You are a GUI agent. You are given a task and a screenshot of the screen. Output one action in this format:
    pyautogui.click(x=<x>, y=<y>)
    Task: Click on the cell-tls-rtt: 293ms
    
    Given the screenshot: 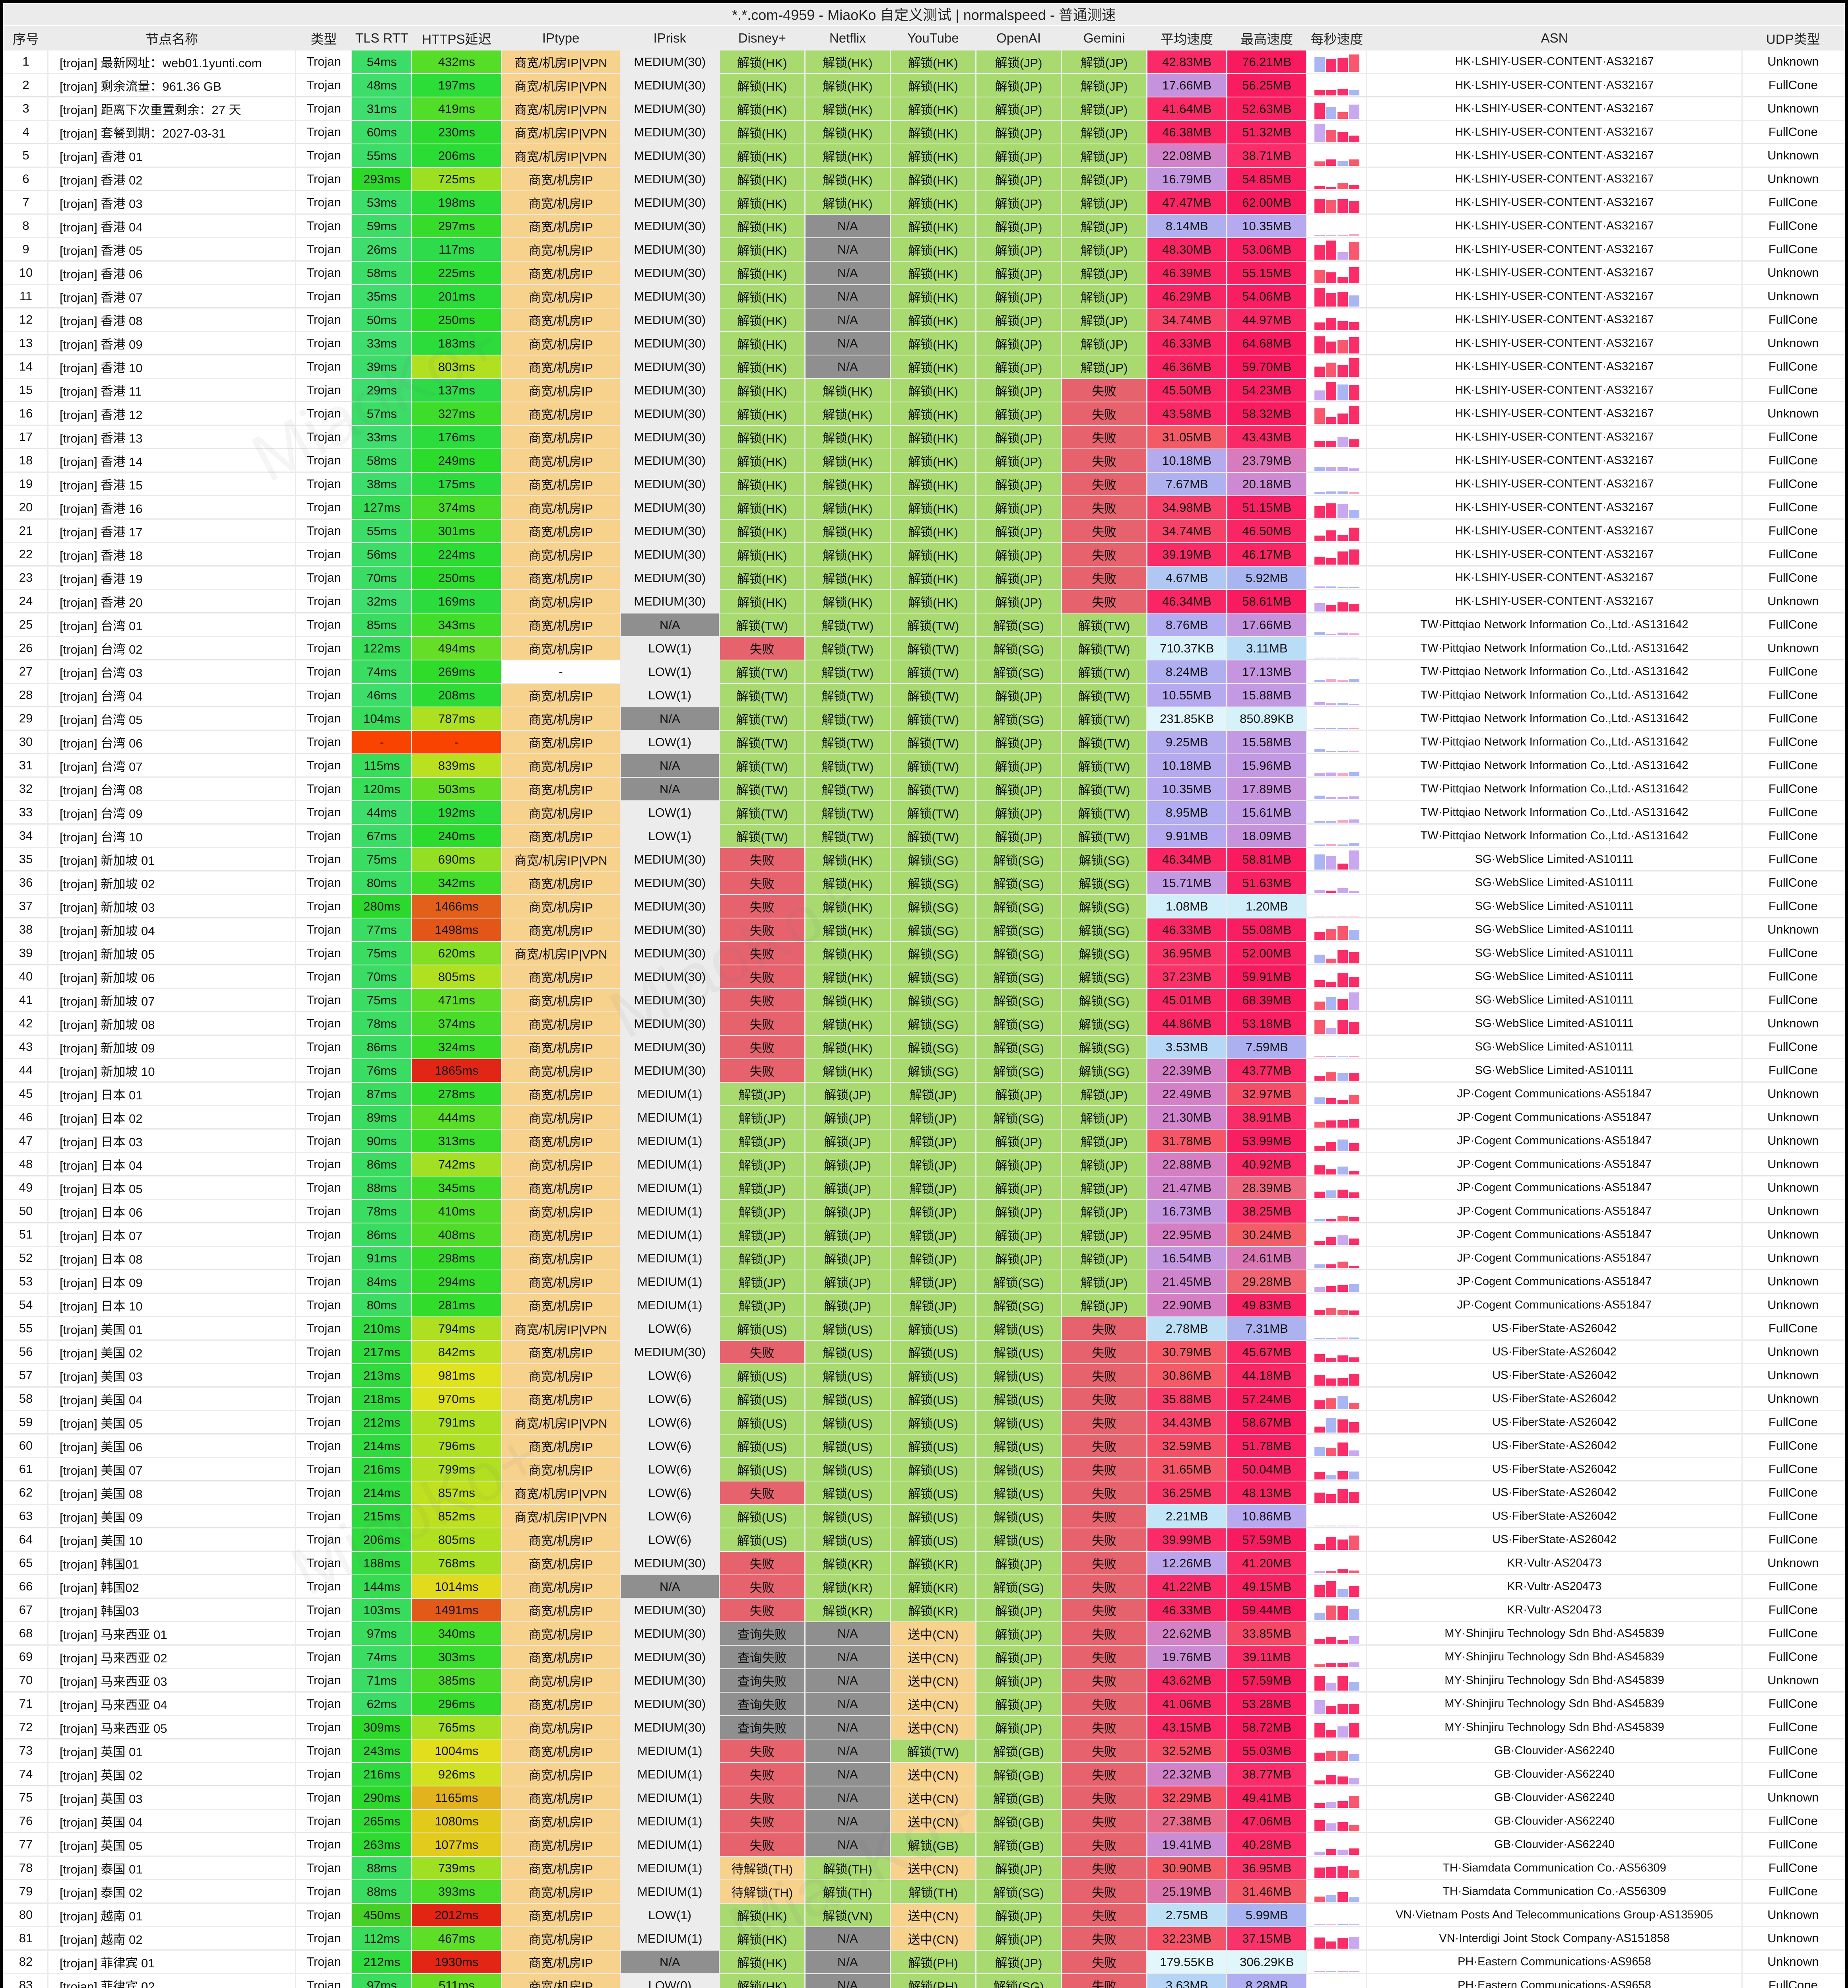 What is the action you would take?
    pyautogui.click(x=382, y=179)
    